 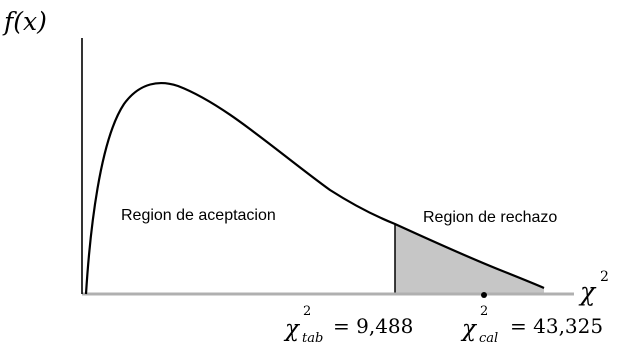 I want to click on critical-value-text: = 9,488, so click(x=373, y=326).